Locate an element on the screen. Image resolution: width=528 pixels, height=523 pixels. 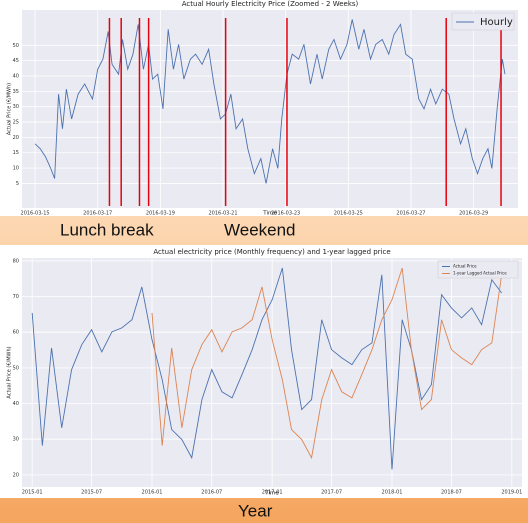
x-tick-label: 2017-01 is located at coordinates (272, 493).